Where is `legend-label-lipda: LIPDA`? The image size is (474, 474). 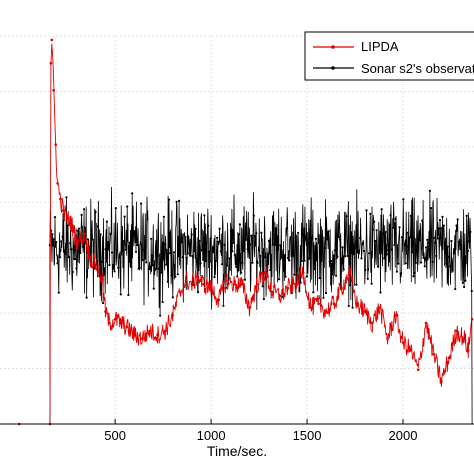 legend-label-lipda: LIPDA is located at coordinates (380, 46).